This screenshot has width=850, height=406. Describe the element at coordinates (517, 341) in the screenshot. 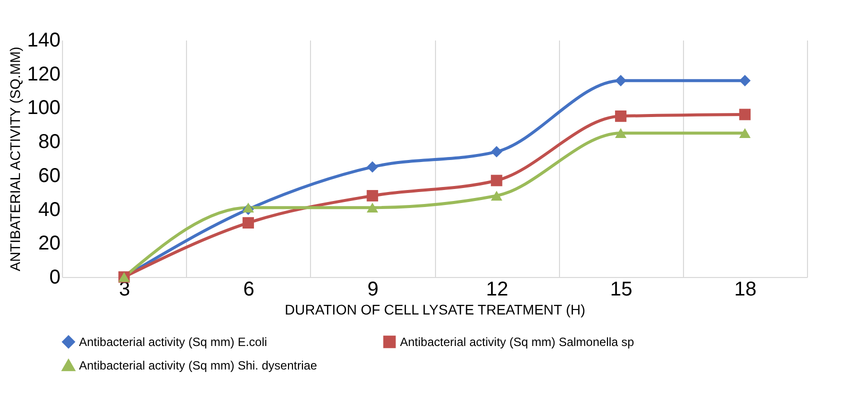

I see `legend-label: Antibacterial activity (Sq mm) Salmonella sp` at that location.